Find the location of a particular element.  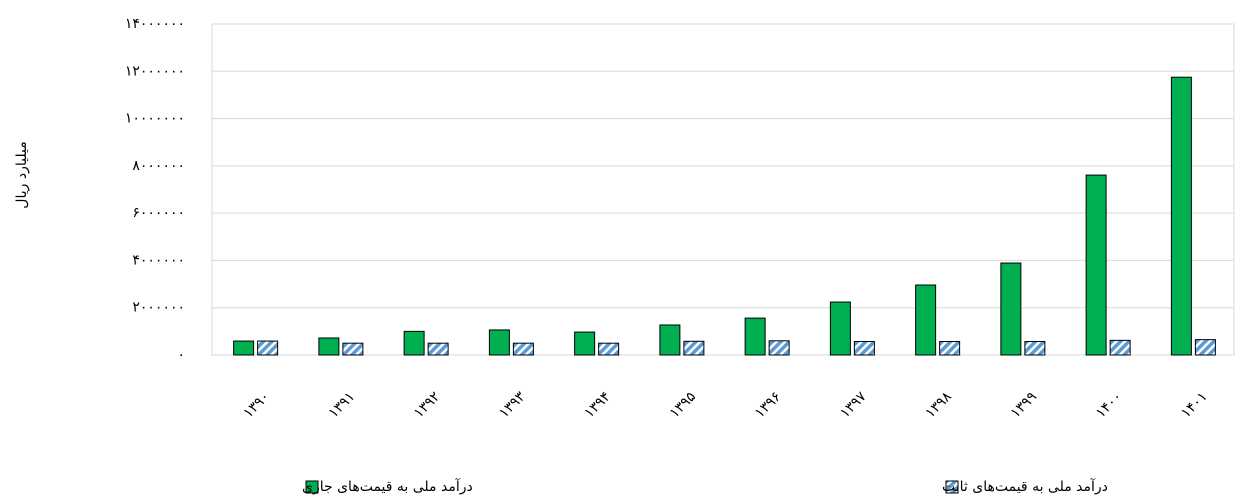

y-tick-label: ۱۴۰۰۰۰۰۰ is located at coordinates (155, 24).